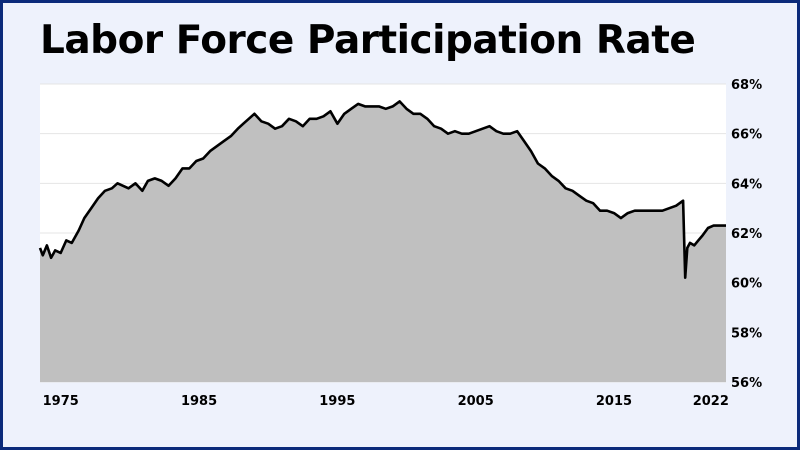  Describe the element at coordinates (386, 401) in the screenshot. I see `x-axis: 1975 1985 1995 2005 2015 2022` at that location.